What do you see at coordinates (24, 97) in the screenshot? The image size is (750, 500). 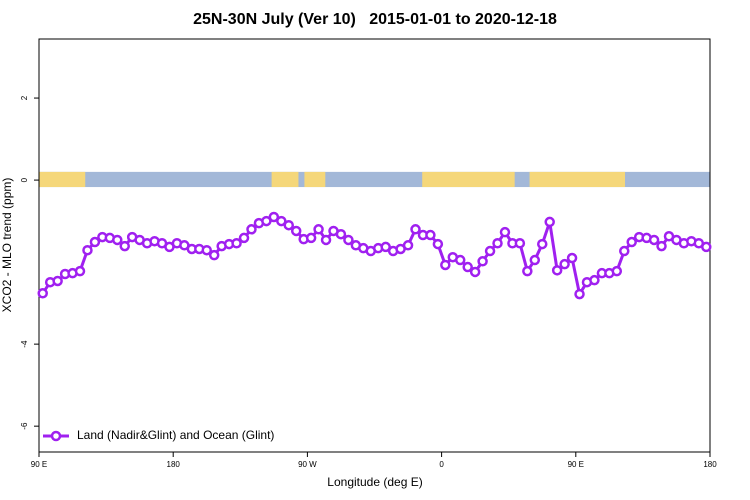 I see `y-tick-label: 2` at bounding box center [24, 97].